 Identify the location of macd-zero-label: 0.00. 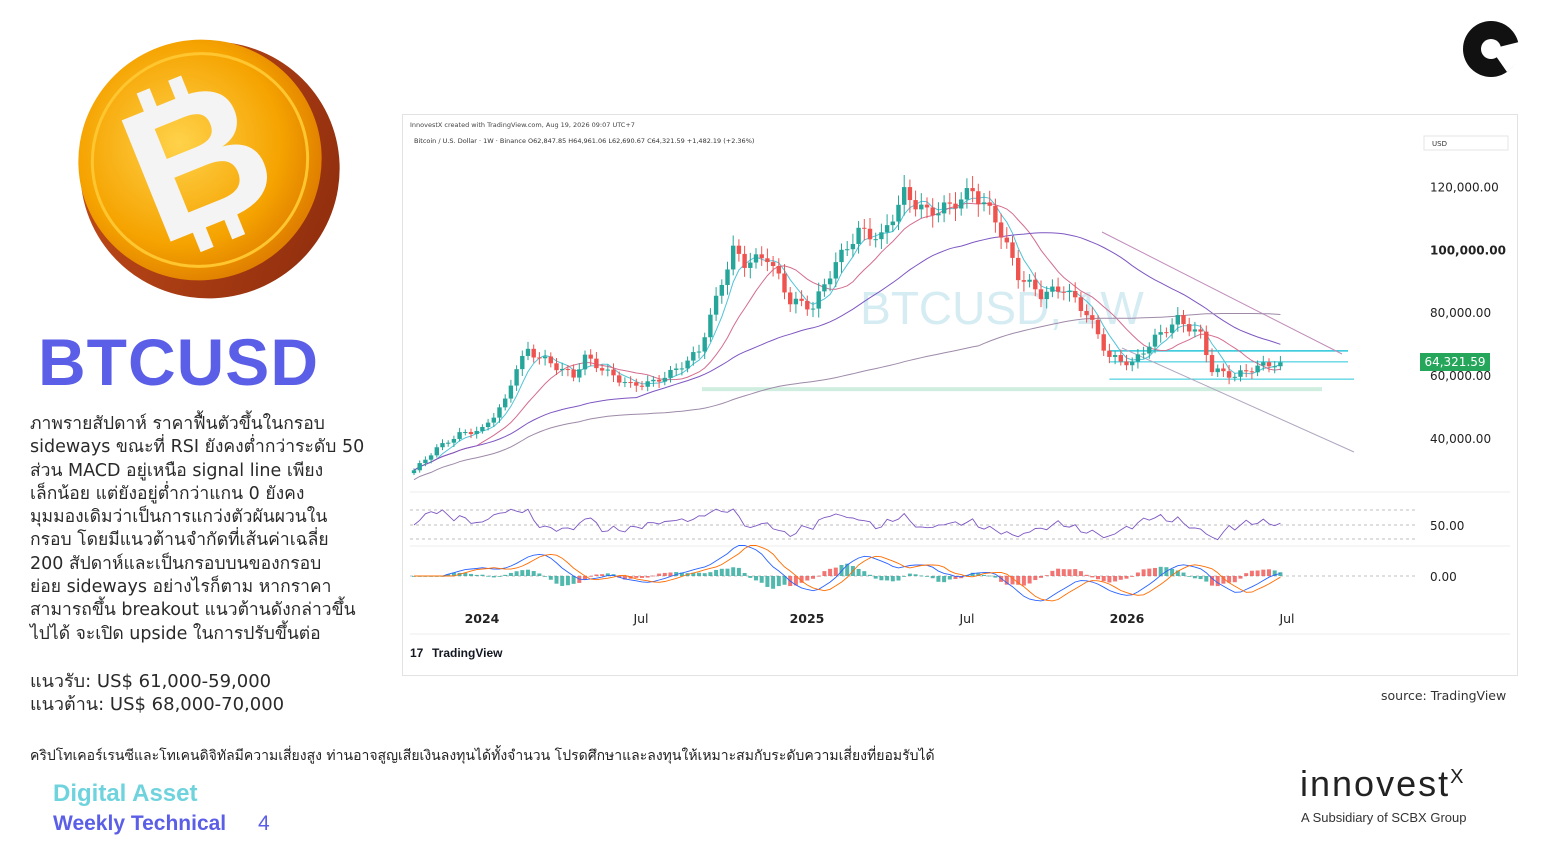
(1443, 577).